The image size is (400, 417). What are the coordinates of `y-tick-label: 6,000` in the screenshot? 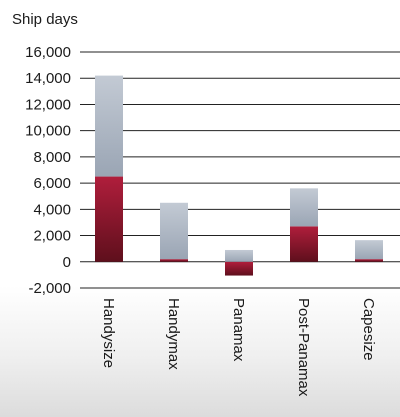 It's located at (52, 183).